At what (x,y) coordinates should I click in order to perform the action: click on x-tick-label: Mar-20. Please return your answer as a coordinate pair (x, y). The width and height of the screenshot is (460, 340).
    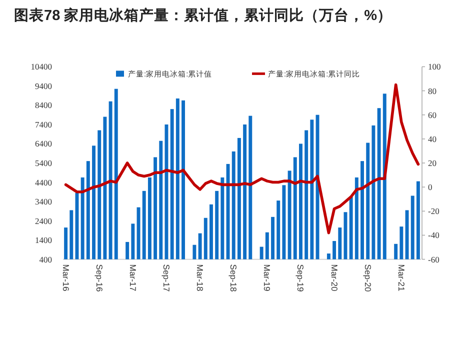
    Looking at the image, I should click on (334, 278).